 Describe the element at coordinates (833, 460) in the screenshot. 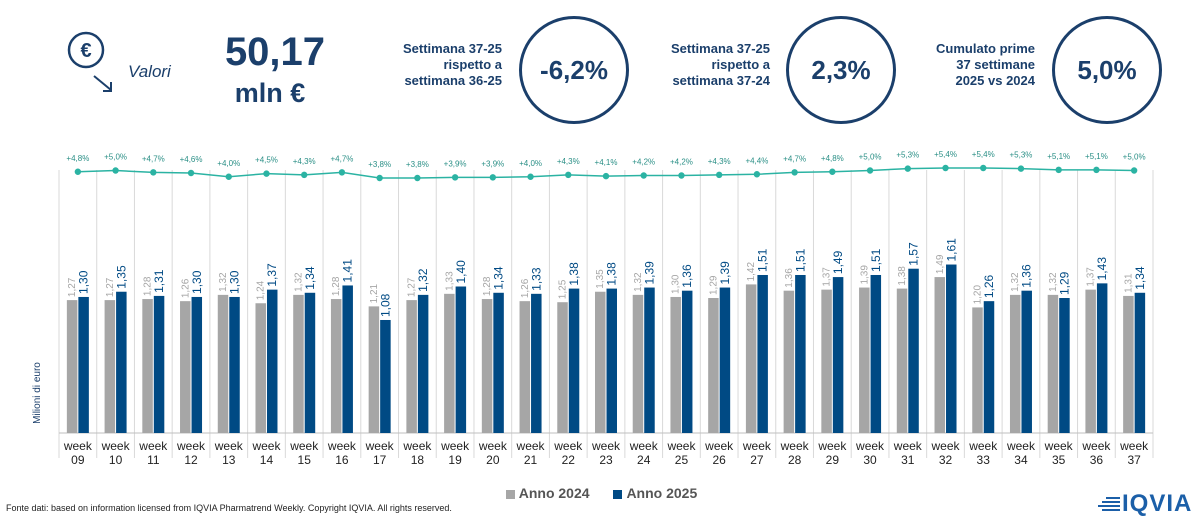

I see `x-tick-label-number: 29` at that location.